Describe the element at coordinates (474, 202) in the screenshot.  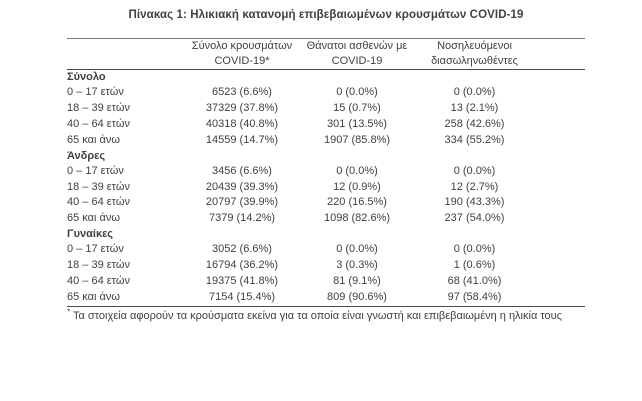
I see `intubated-cell: 190 (43.3%)` at that location.